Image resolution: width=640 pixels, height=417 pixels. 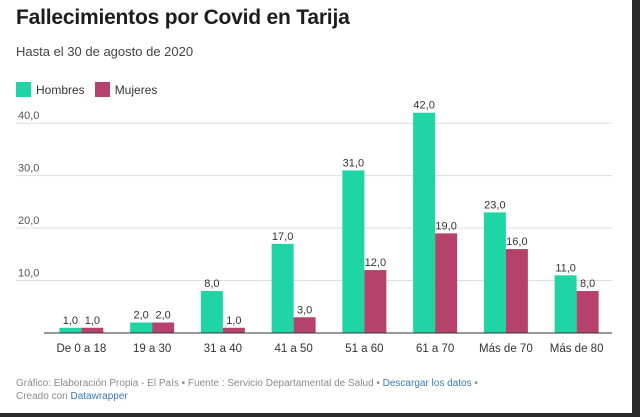 I want to click on legend-item-mujeres: Mujeres, so click(x=126, y=89).